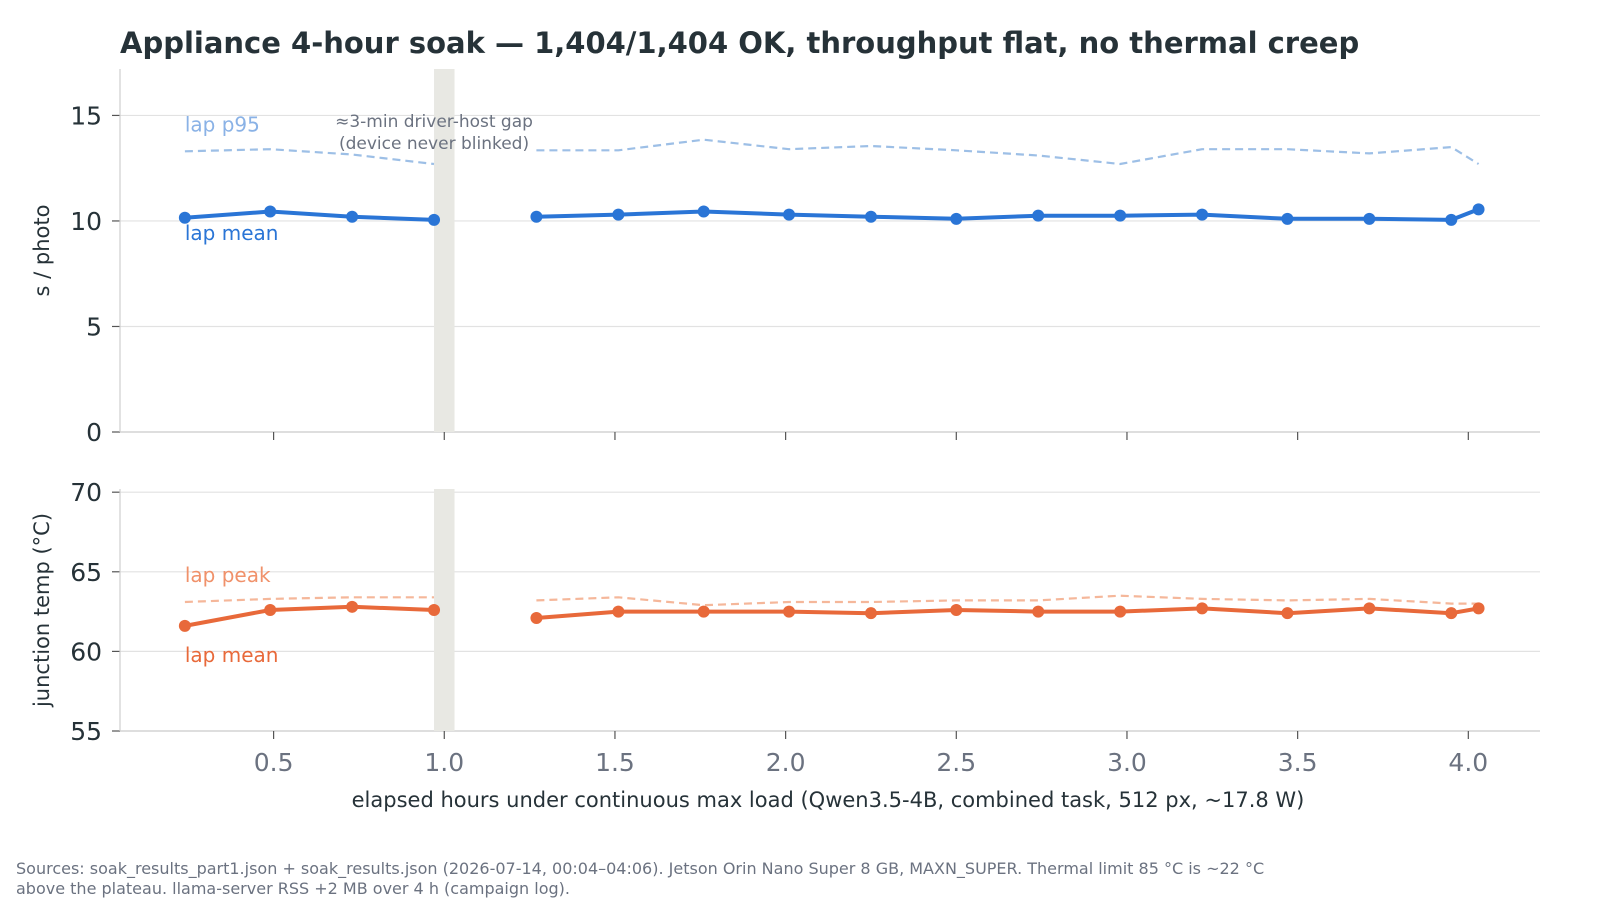 The width and height of the screenshot is (1600, 919). Describe the element at coordinates (274, 762) in the screenshot. I see `x-tick-label: 0.5` at that location.